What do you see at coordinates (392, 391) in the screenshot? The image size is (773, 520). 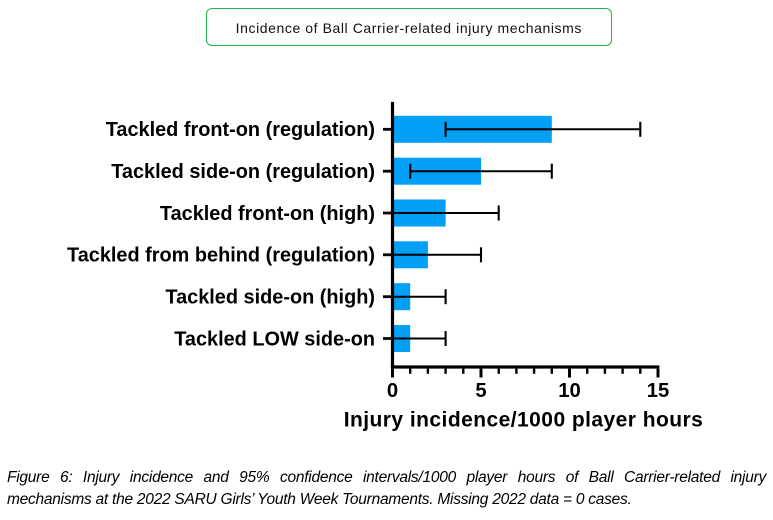 I see `svg-text: 0` at bounding box center [392, 391].